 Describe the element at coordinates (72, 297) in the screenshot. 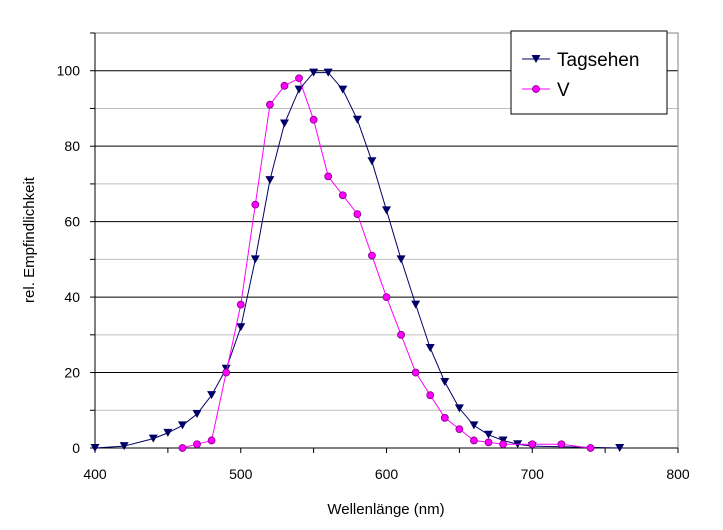

I see `y-tick-label: 40` at that location.